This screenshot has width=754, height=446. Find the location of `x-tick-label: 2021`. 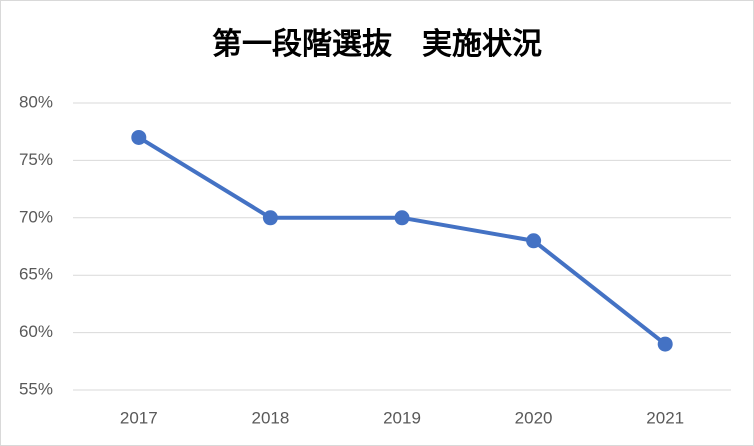

x-tick-label: 2021 is located at coordinates (665, 417).